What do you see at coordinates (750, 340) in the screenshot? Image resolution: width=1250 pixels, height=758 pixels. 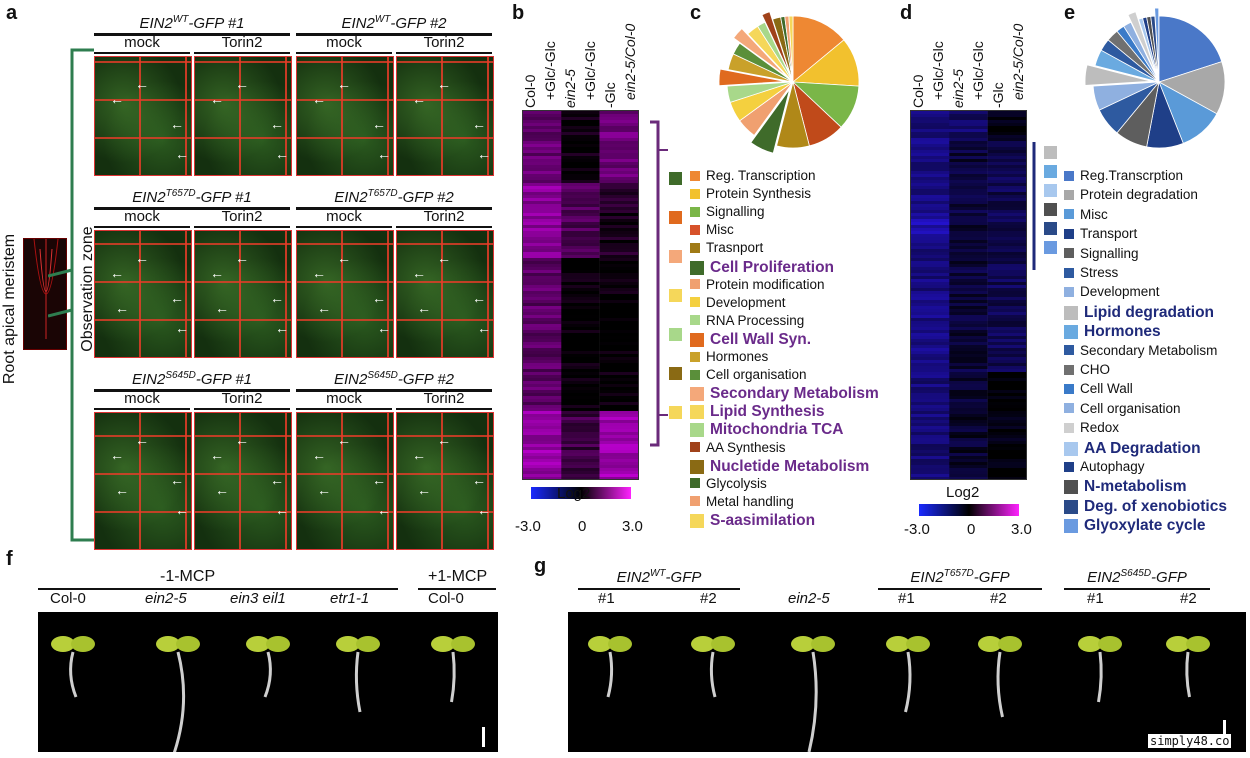 I see `legend-item: Cell Wall Syn.` at bounding box center [750, 340].